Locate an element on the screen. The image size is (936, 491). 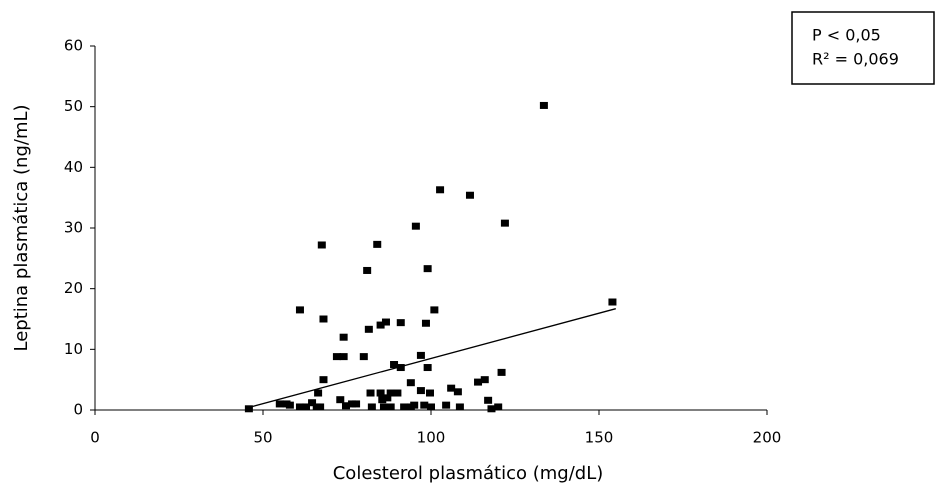
trend-line is located at coordinates (431, 358).